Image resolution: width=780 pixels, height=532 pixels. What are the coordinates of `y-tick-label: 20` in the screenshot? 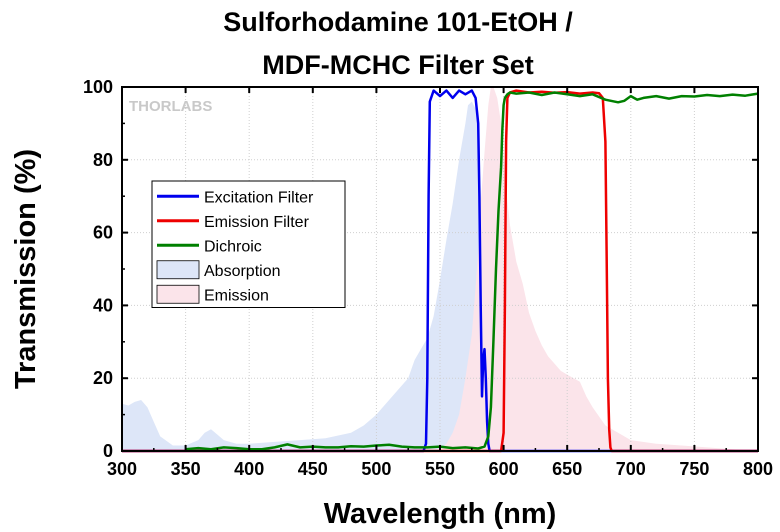 It's located at (103, 378).